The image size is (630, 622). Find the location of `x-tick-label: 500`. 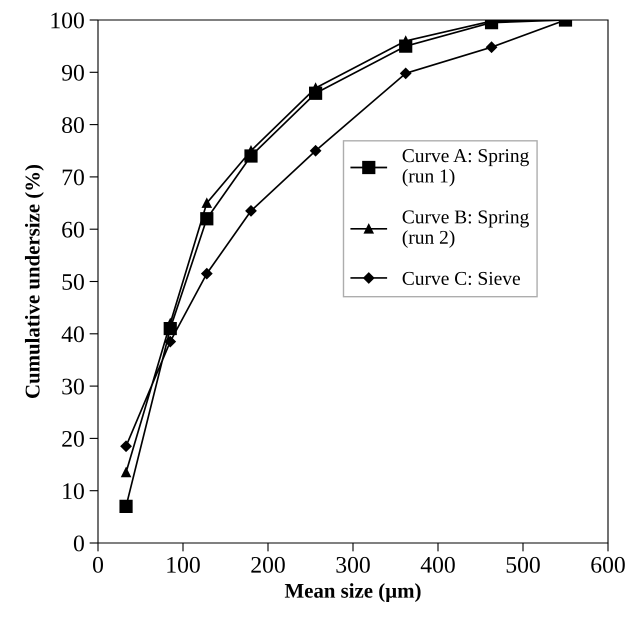

x-tick-label: 500 is located at coordinates (523, 564).